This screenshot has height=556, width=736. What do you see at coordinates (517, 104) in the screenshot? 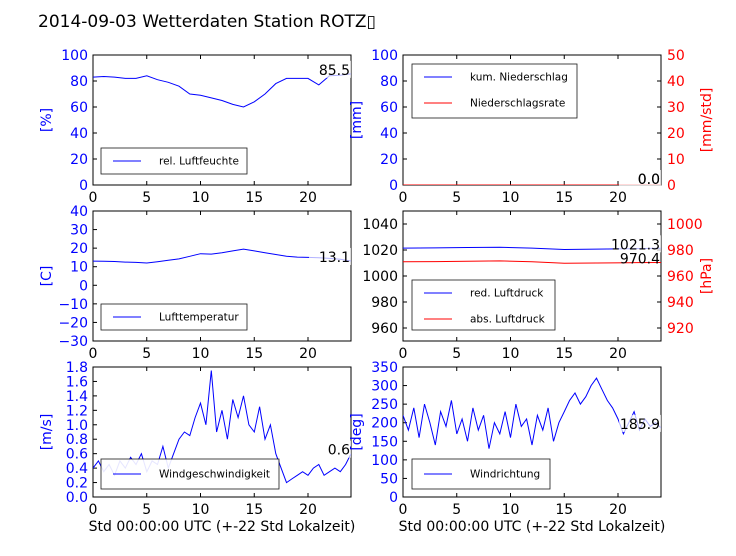
I see `legend-label: Niederschlagsrate` at bounding box center [517, 104].